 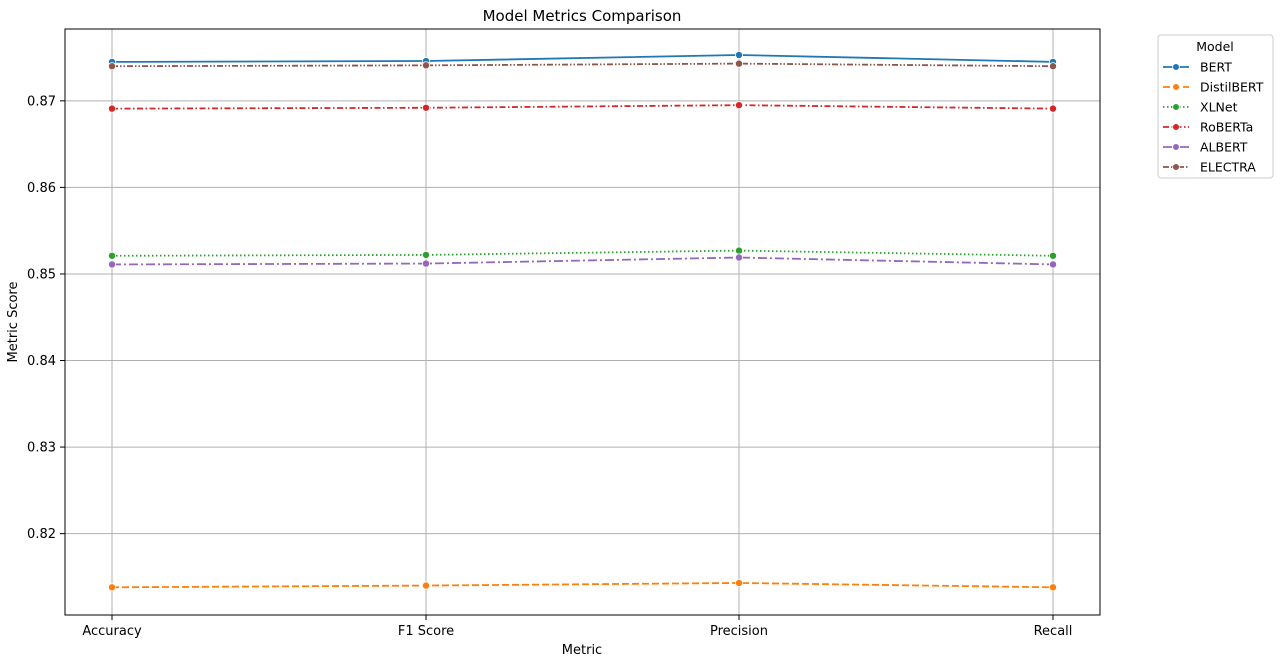 I want to click on x-tick-label: Accuracy, so click(x=112, y=631).